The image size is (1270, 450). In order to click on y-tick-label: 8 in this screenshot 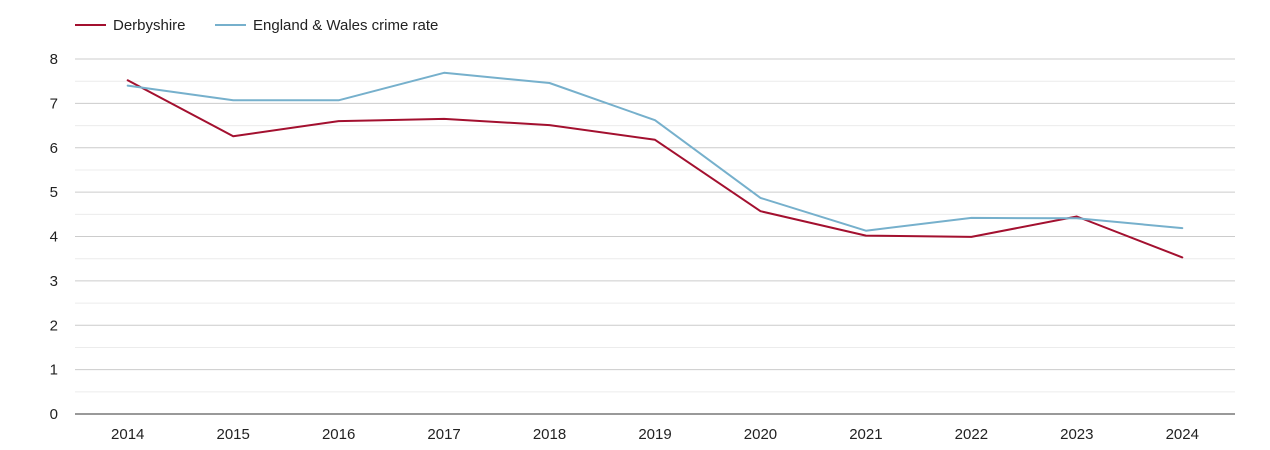, I will do `click(54, 59)`.